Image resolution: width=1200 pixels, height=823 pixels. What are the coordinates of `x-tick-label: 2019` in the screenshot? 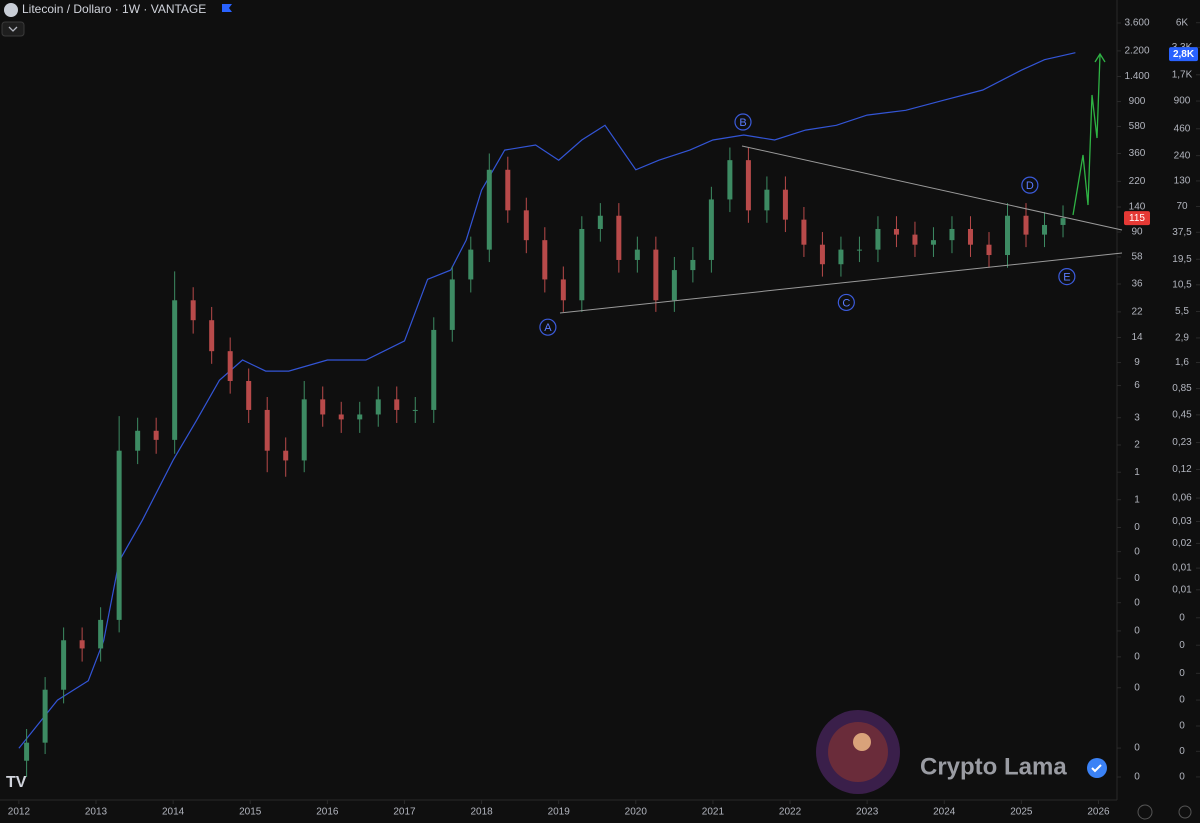 It's located at (559, 812).